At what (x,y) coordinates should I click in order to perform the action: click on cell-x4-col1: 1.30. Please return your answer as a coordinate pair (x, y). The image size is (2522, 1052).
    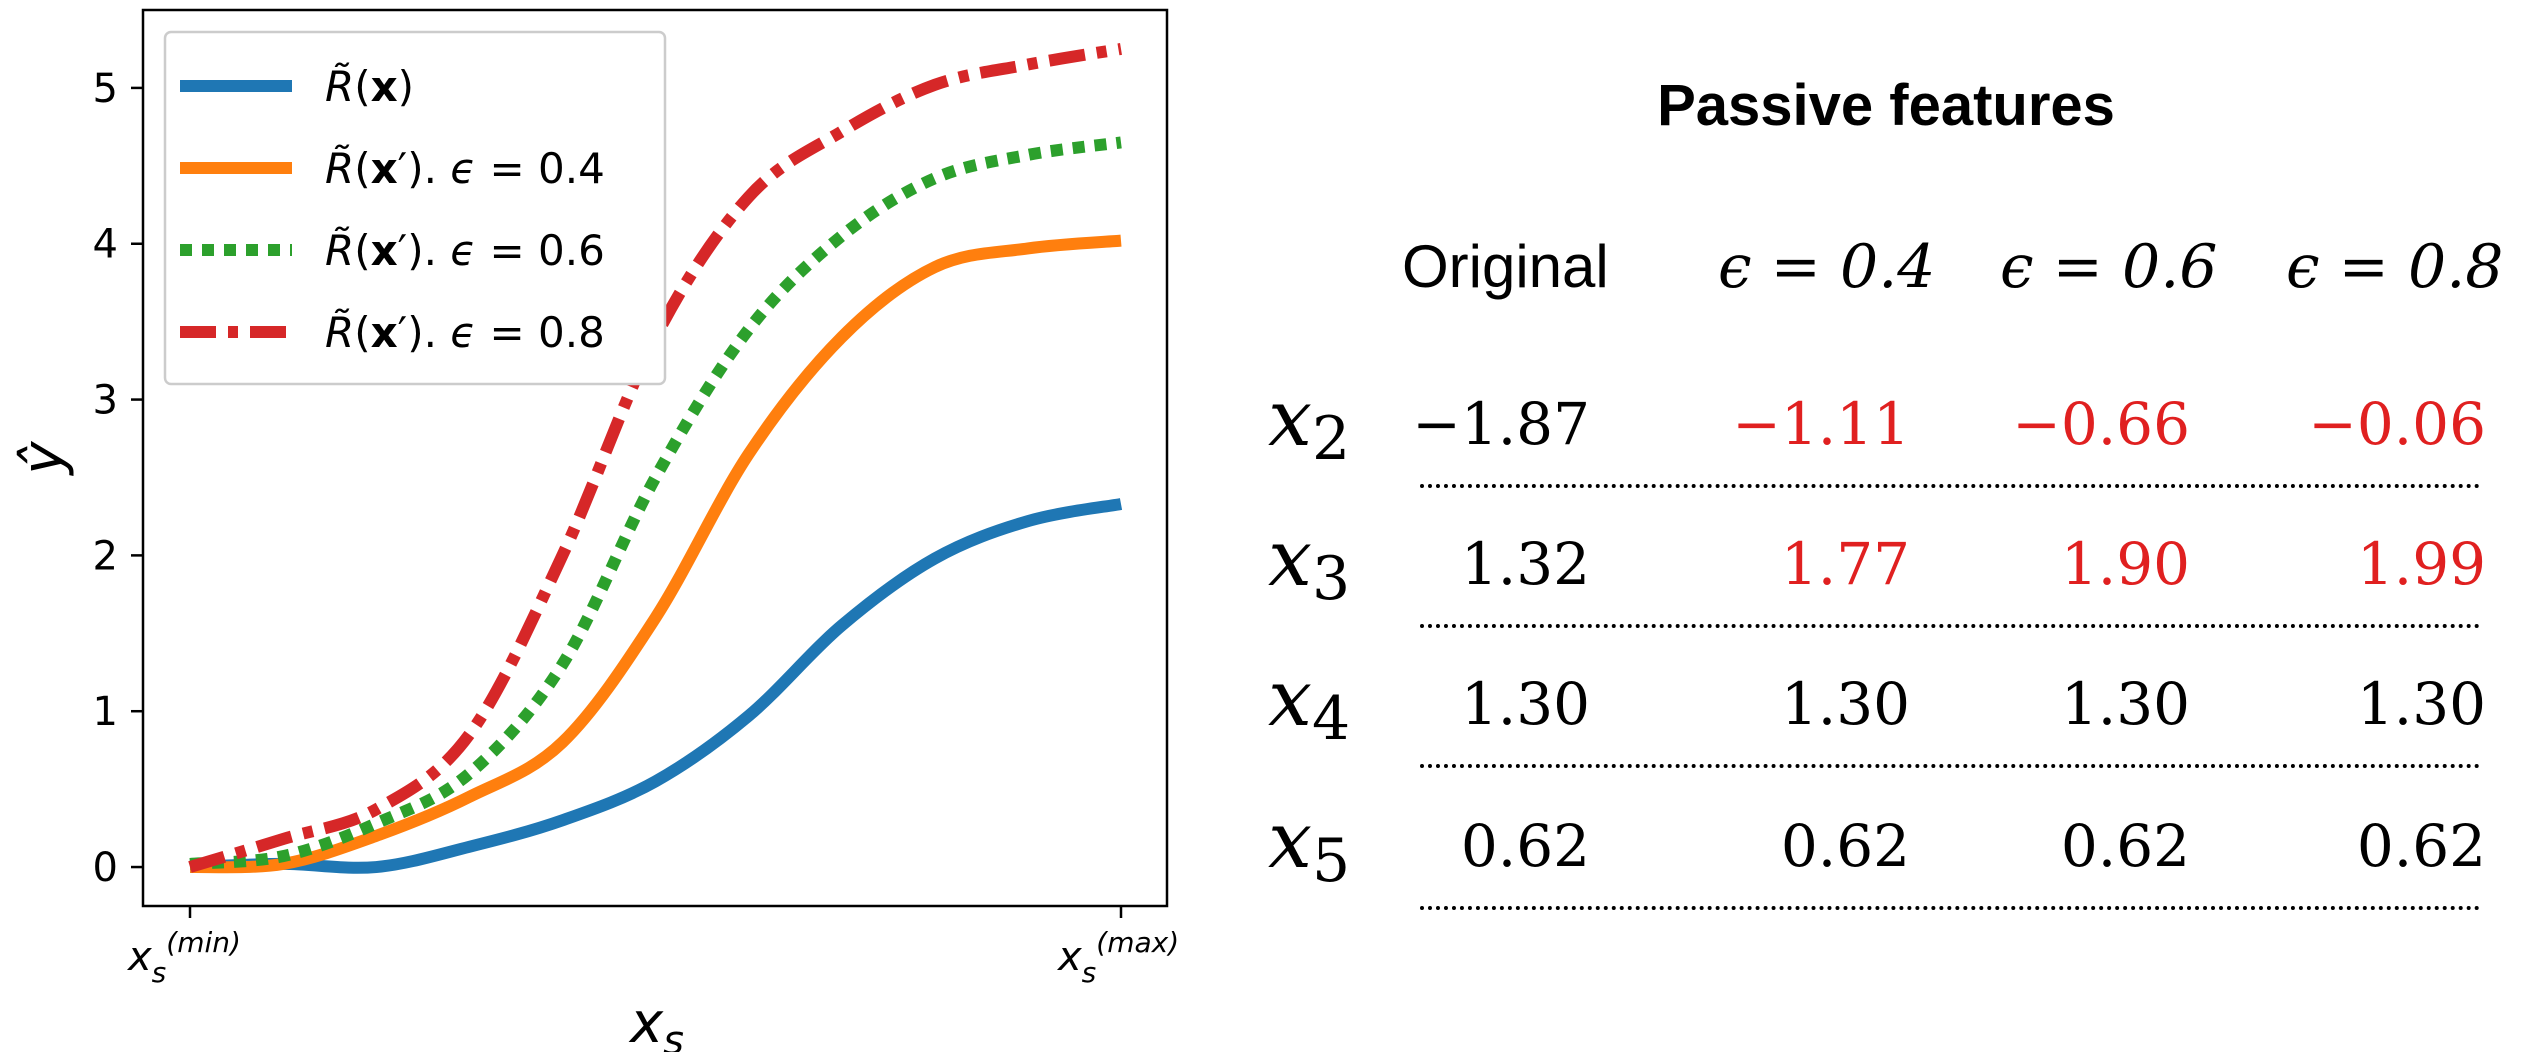
    Looking at the image, I should click on (1845, 704).